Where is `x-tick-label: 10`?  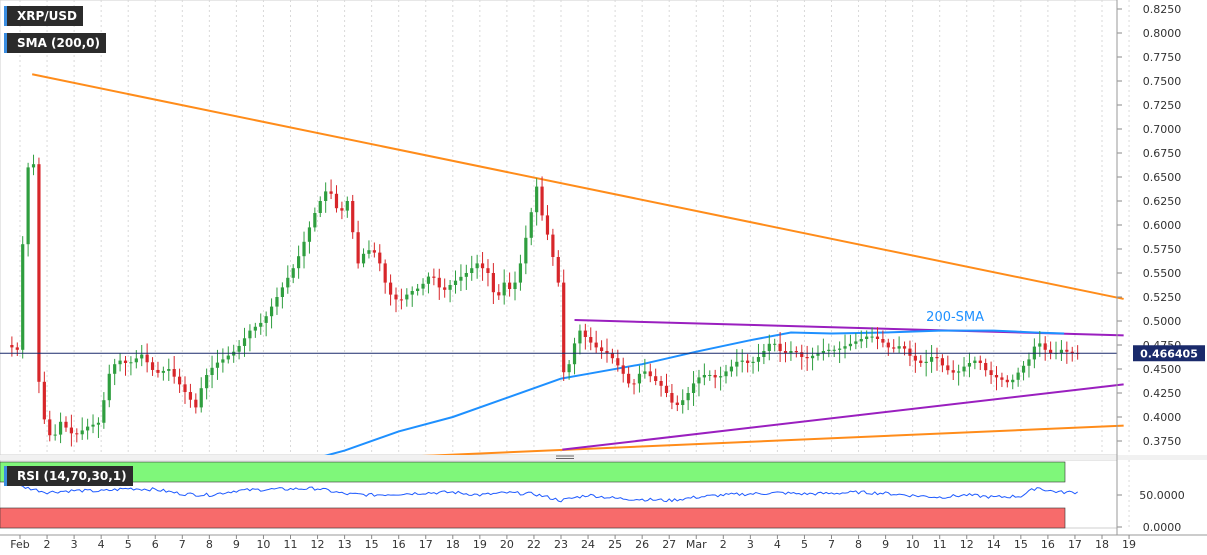
x-tick-label: 10 is located at coordinates (913, 544).